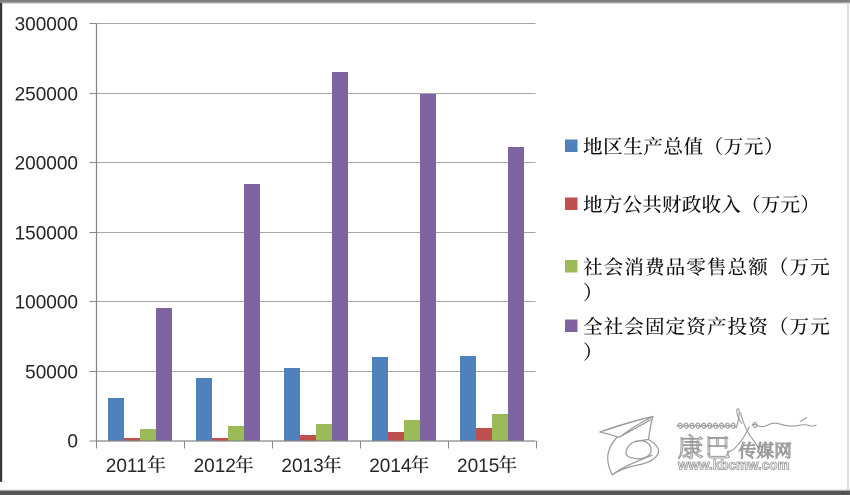 This screenshot has height=495, width=850. I want to click on svg-text: 2012, so click(215, 466).